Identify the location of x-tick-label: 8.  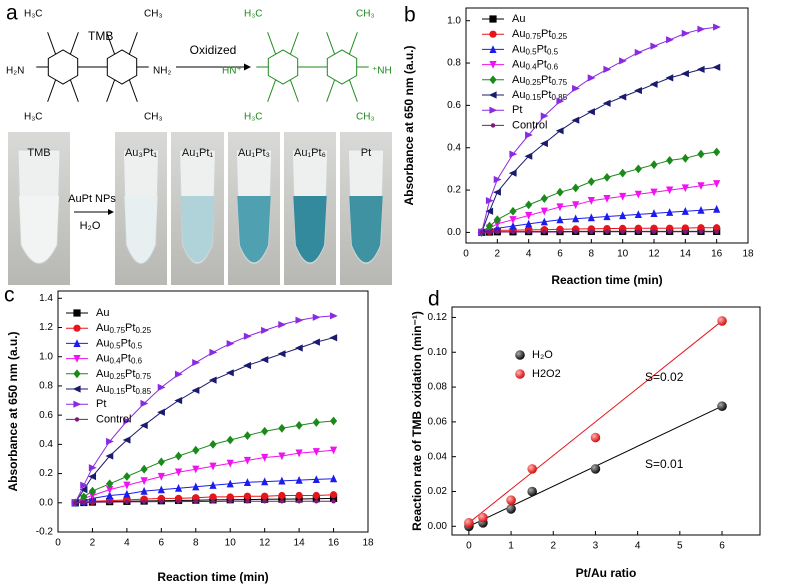
(196, 543).